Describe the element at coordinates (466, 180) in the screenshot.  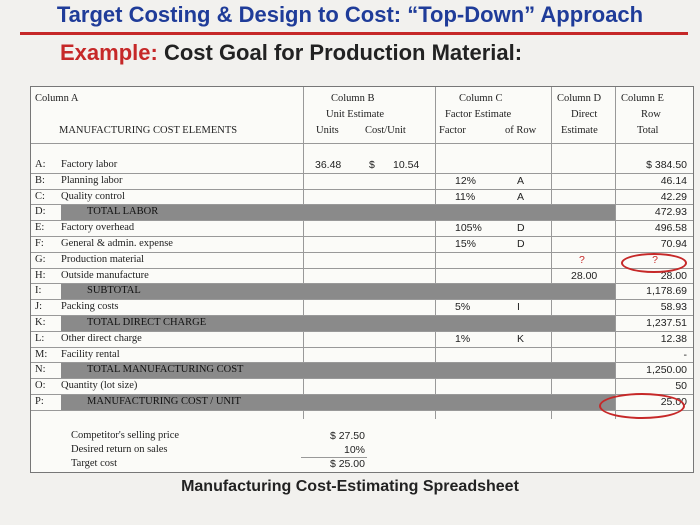
I see `row-factor: 12%` at that location.